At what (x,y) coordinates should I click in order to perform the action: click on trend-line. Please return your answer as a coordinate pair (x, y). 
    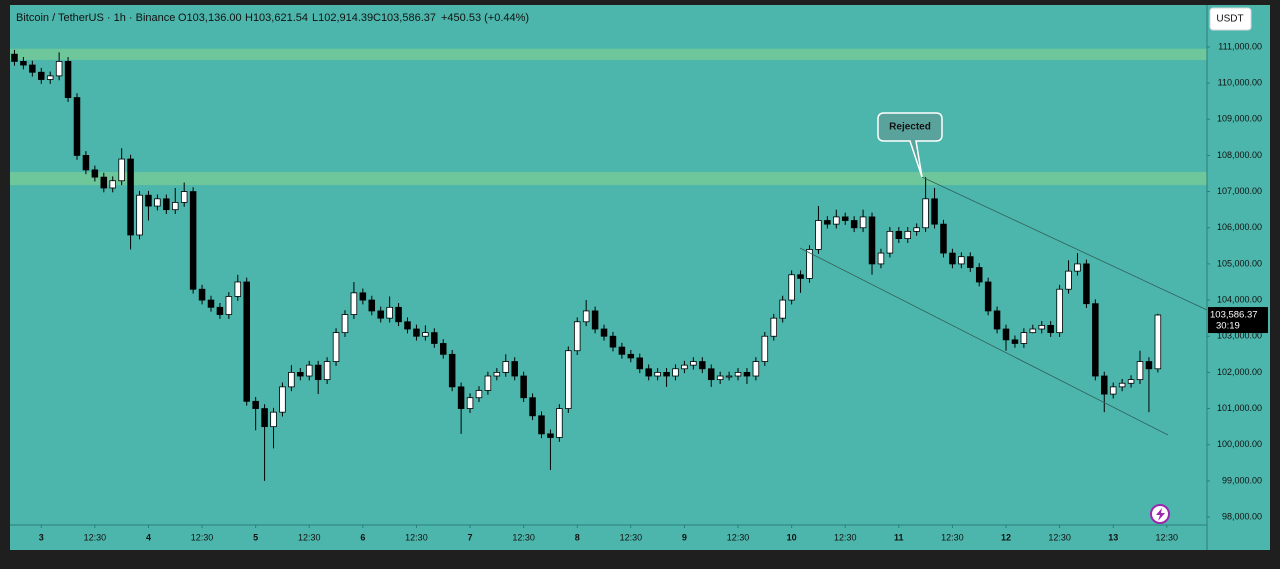
    Looking at the image, I should click on (1064, 243).